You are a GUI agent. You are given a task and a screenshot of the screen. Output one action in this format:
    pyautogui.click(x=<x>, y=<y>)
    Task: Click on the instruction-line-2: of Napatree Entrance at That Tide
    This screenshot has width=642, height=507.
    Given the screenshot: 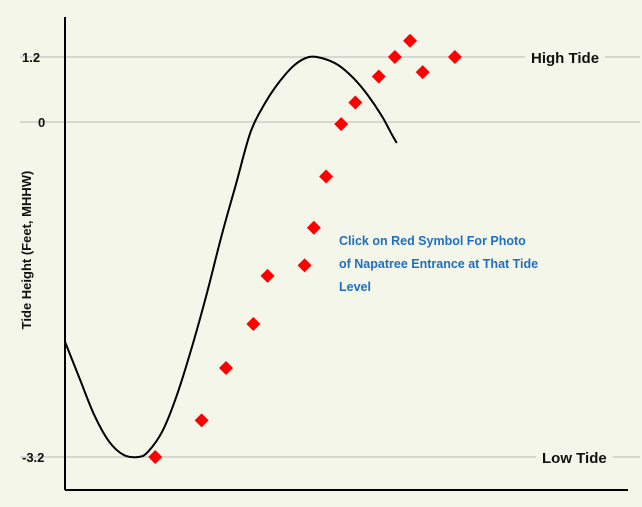 What is the action you would take?
    pyautogui.click(x=438, y=264)
    